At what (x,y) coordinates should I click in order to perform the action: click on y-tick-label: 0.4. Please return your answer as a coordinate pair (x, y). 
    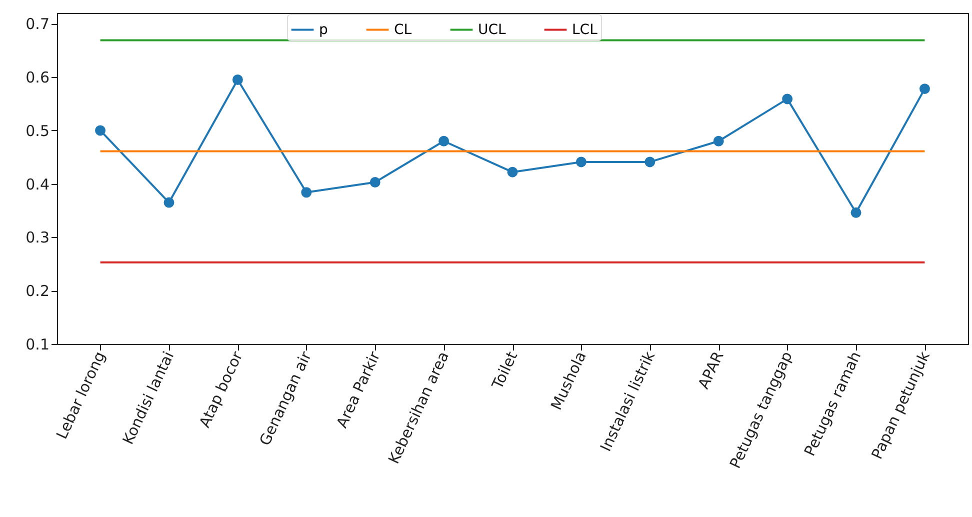
    Looking at the image, I should click on (38, 184).